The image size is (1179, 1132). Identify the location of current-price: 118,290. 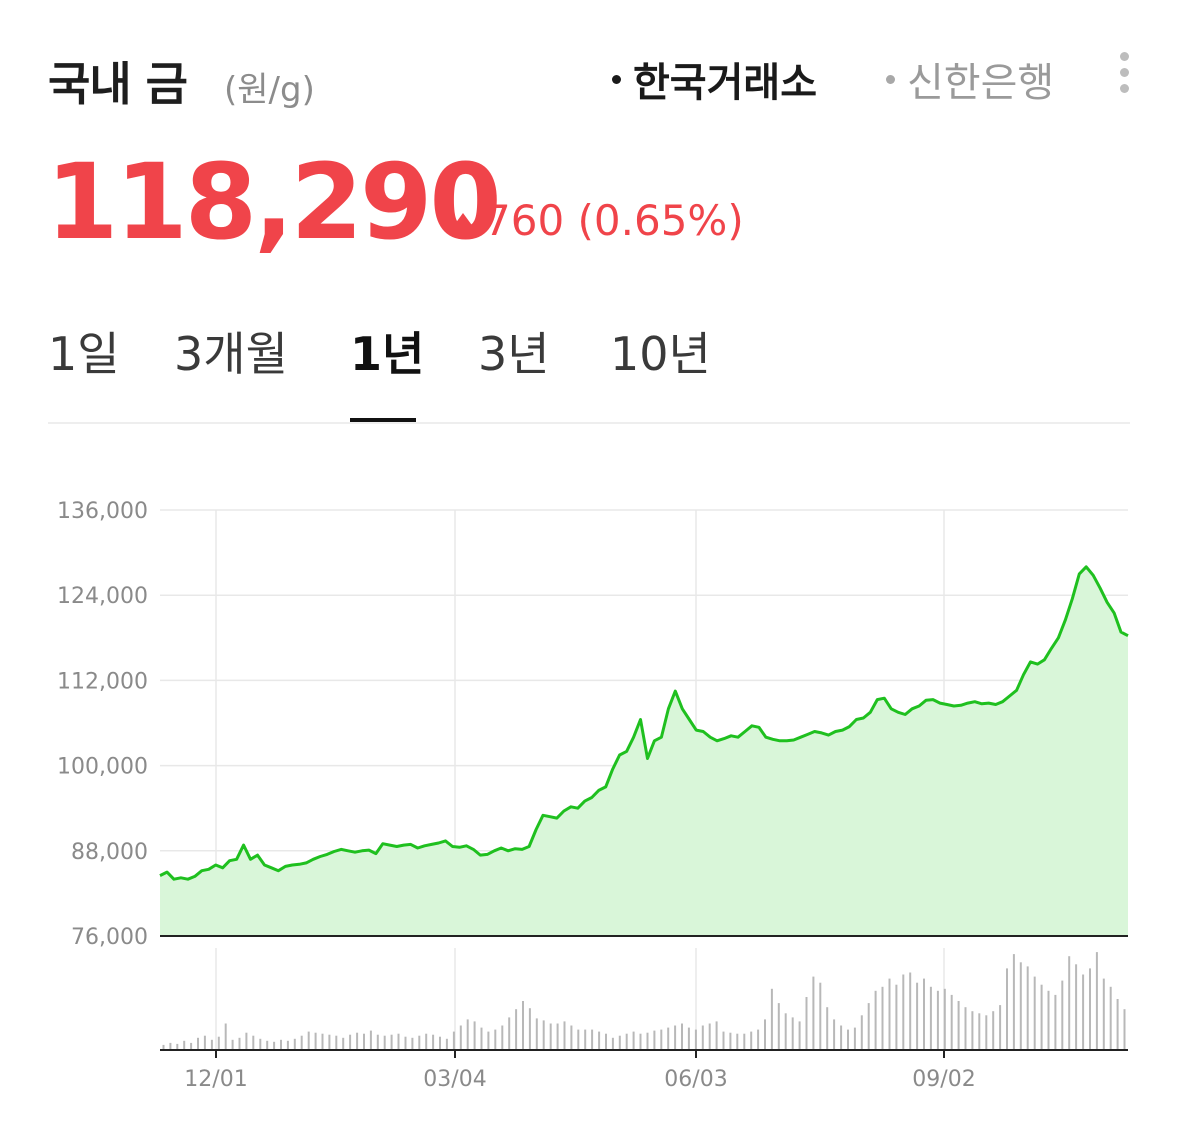
(274, 202).